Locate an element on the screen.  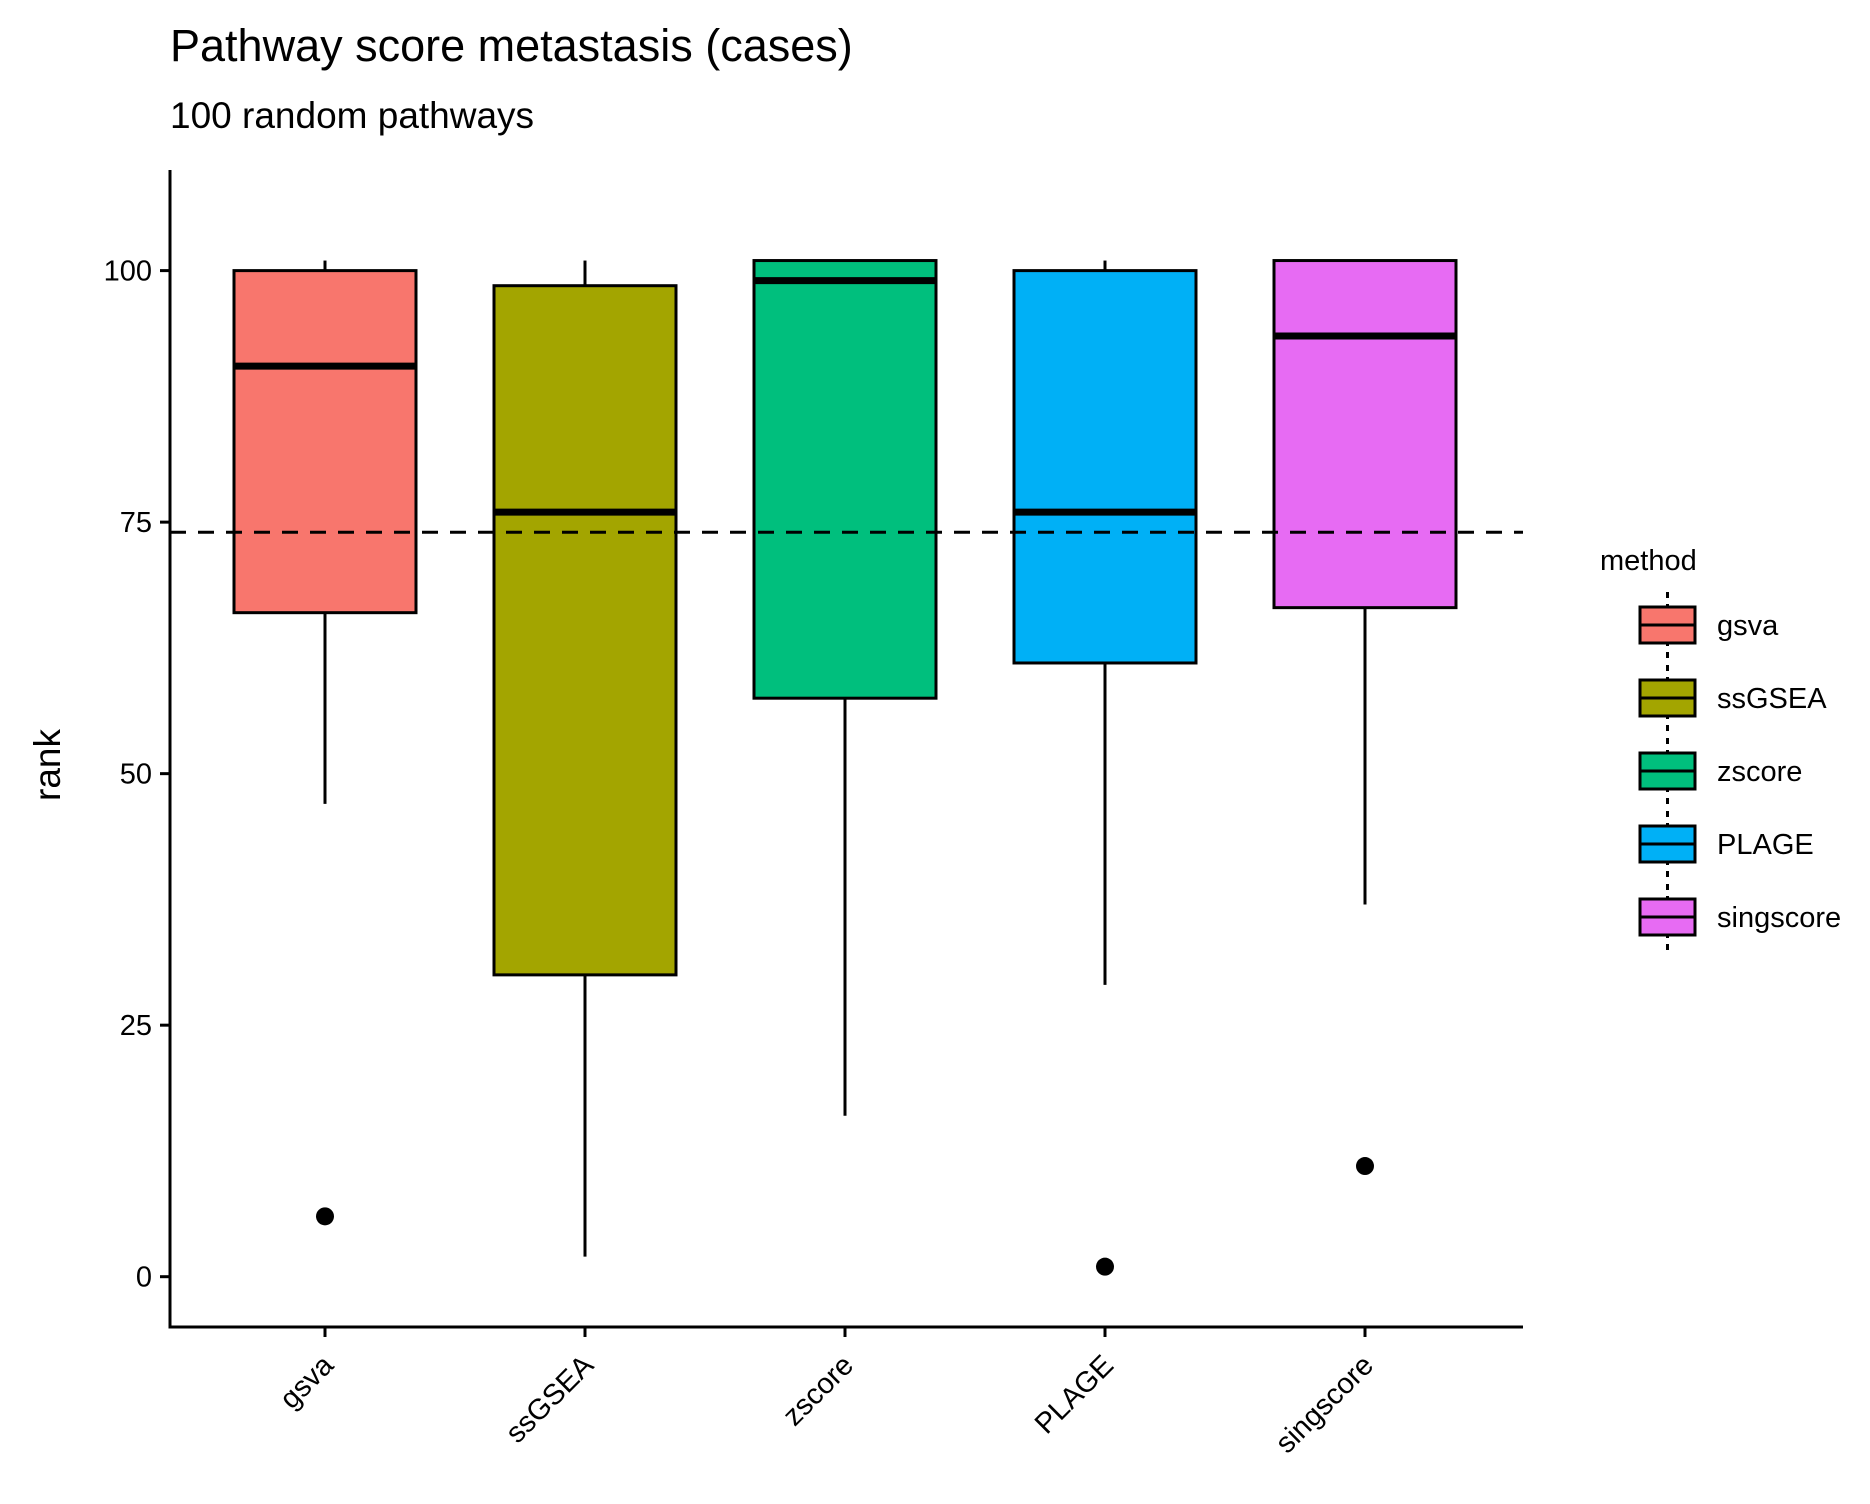
box-PLAGE is located at coordinates (1105, 768).